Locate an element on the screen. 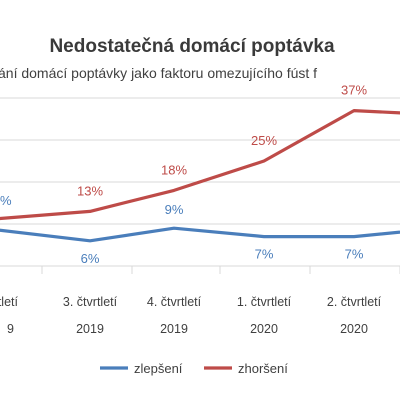 The width and height of the screenshot is (400, 400). x-tick-label-line1: 4. čtvrtletí is located at coordinates (174, 302).